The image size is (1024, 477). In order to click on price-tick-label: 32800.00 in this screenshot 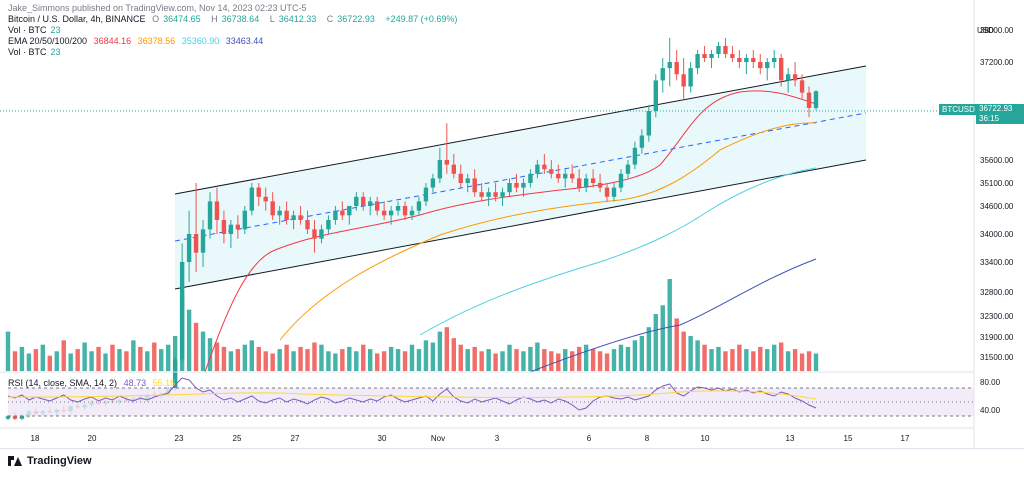, I will do `click(997, 292)`.